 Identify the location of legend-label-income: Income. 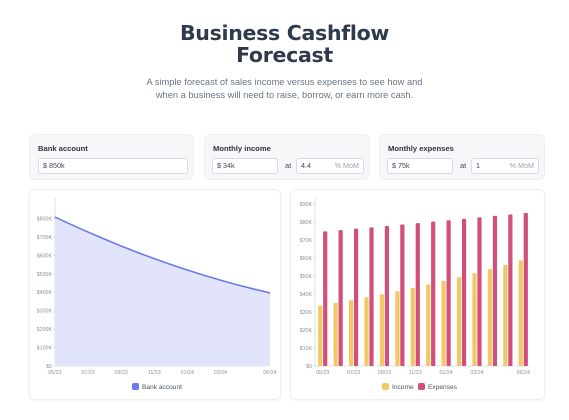
(403, 387).